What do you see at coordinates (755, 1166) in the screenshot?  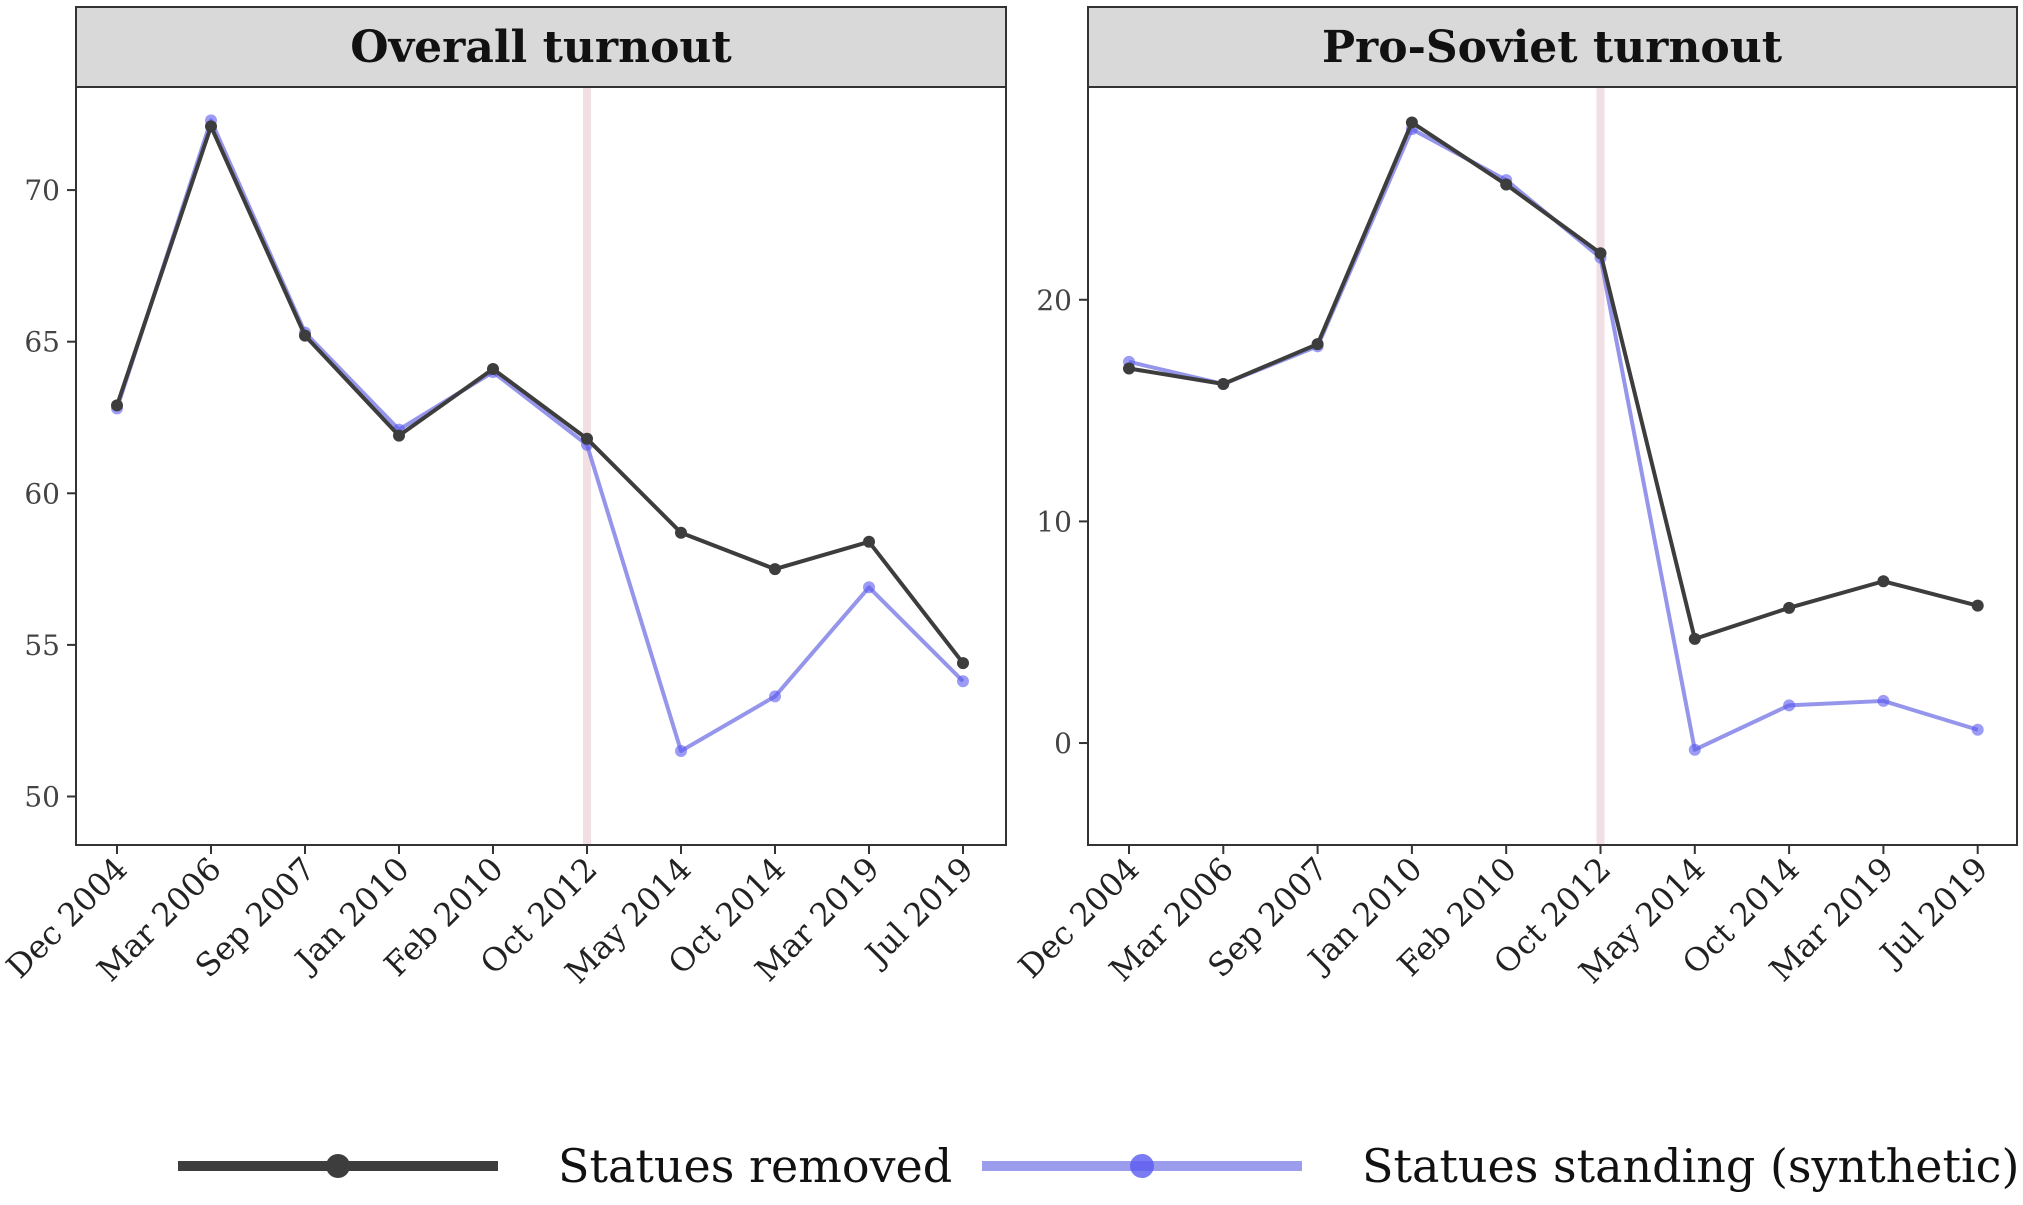 I see `legend-label: Statues removed` at bounding box center [755, 1166].